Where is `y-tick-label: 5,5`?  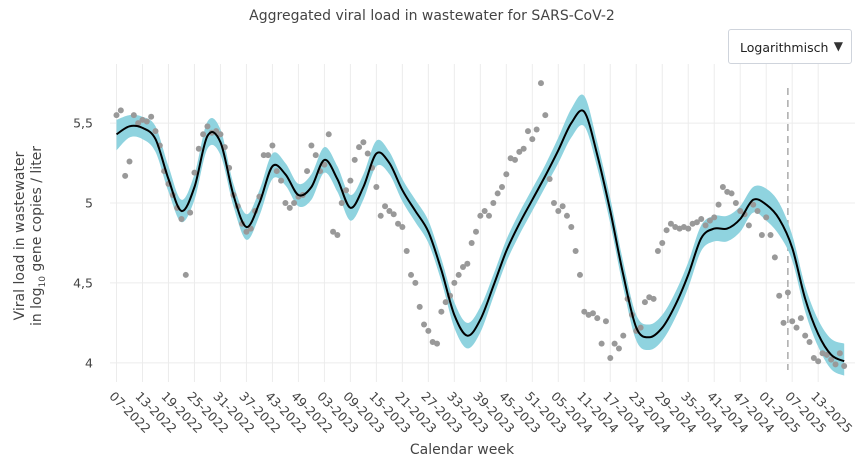
y-tick-label: 5,5 is located at coordinates (83, 123).